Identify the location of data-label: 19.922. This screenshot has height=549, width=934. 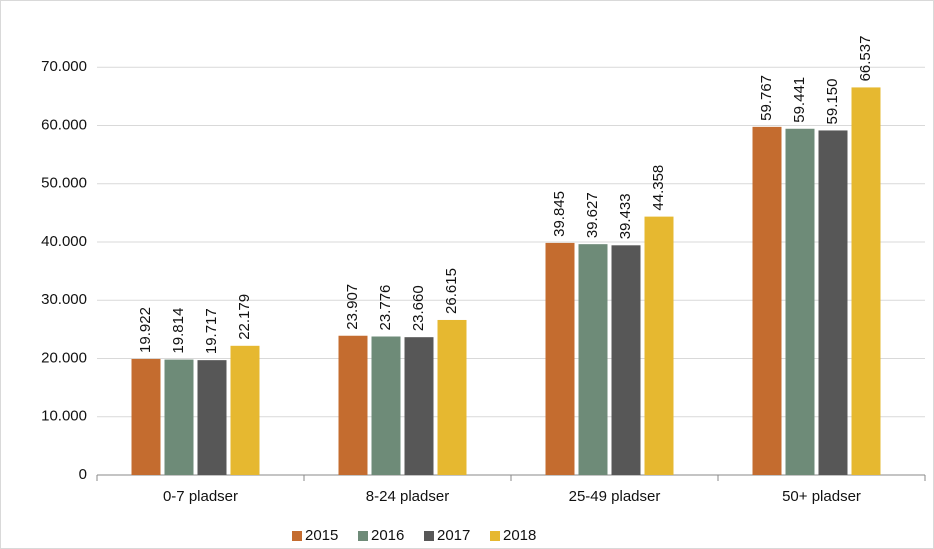
(145, 330).